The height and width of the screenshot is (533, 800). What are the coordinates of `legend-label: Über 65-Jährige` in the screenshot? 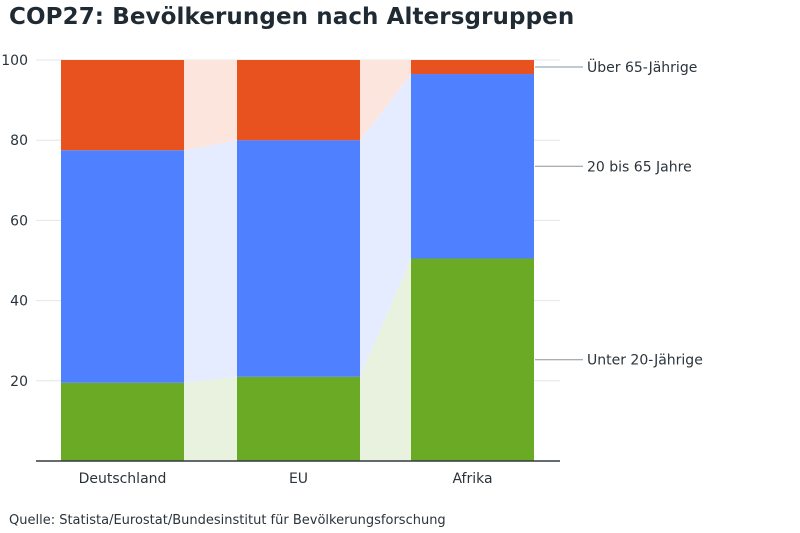 It's located at (642, 67).